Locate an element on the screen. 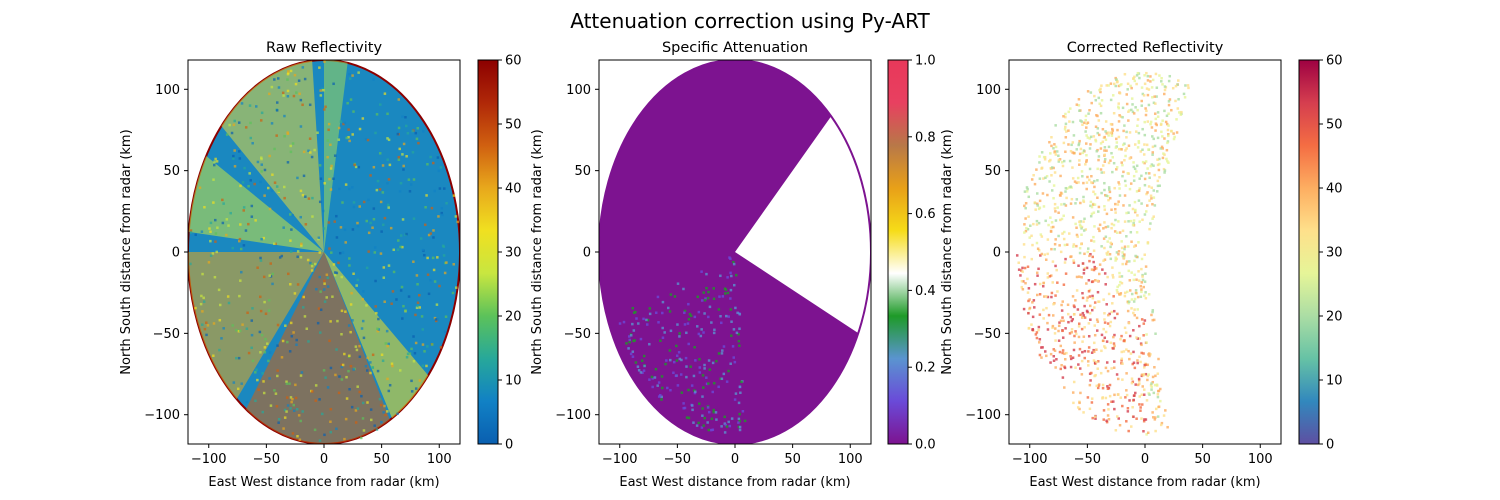 Image resolution: width=1500 pixels, height=500 pixels. colorbar-tick-label: 0 is located at coordinates (509, 445).